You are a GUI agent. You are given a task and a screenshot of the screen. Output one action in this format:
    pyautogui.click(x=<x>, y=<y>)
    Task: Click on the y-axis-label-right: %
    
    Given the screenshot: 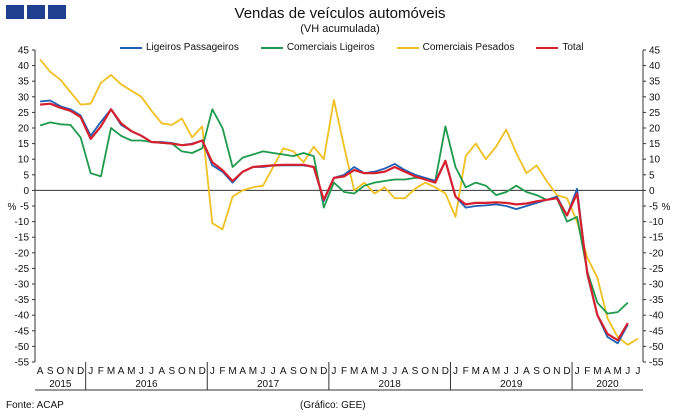 What is the action you would take?
    pyautogui.click(x=666, y=207)
    